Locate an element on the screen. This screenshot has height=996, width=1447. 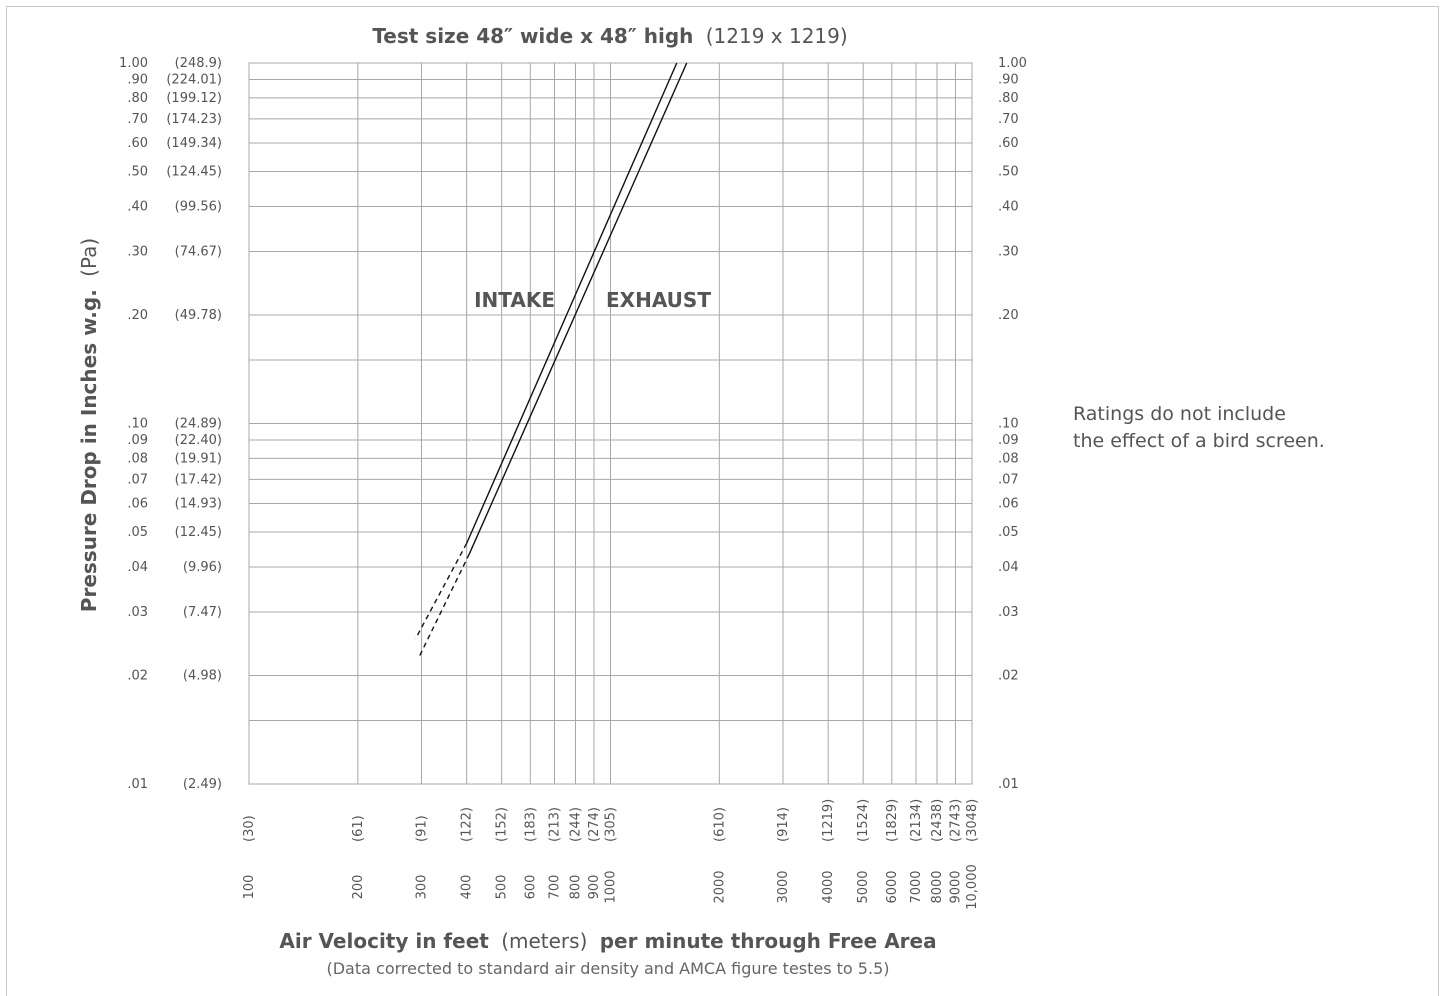
x-tick-label-metric: (2743) is located at coordinates (955, 820).